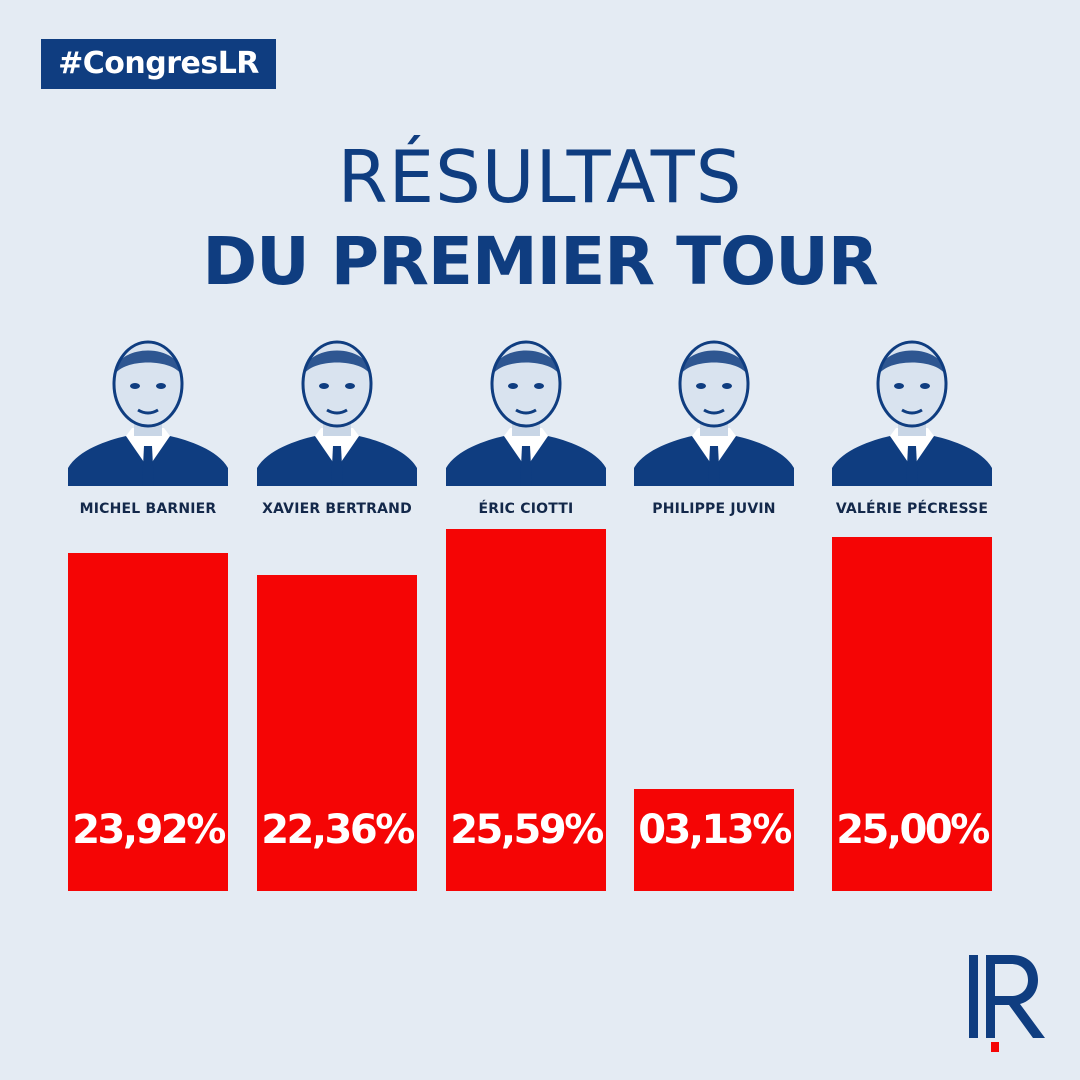 Image resolution: width=1080 pixels, height=1080 pixels. I want to click on hashtag-badge: #CongresLR, so click(158, 64).